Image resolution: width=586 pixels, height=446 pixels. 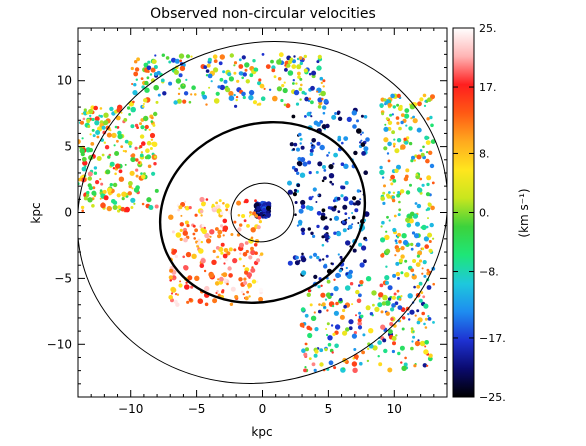 What do you see at coordinates (262, 212) in the screenshot?
I see `ellipse-inner` at bounding box center [262, 212].